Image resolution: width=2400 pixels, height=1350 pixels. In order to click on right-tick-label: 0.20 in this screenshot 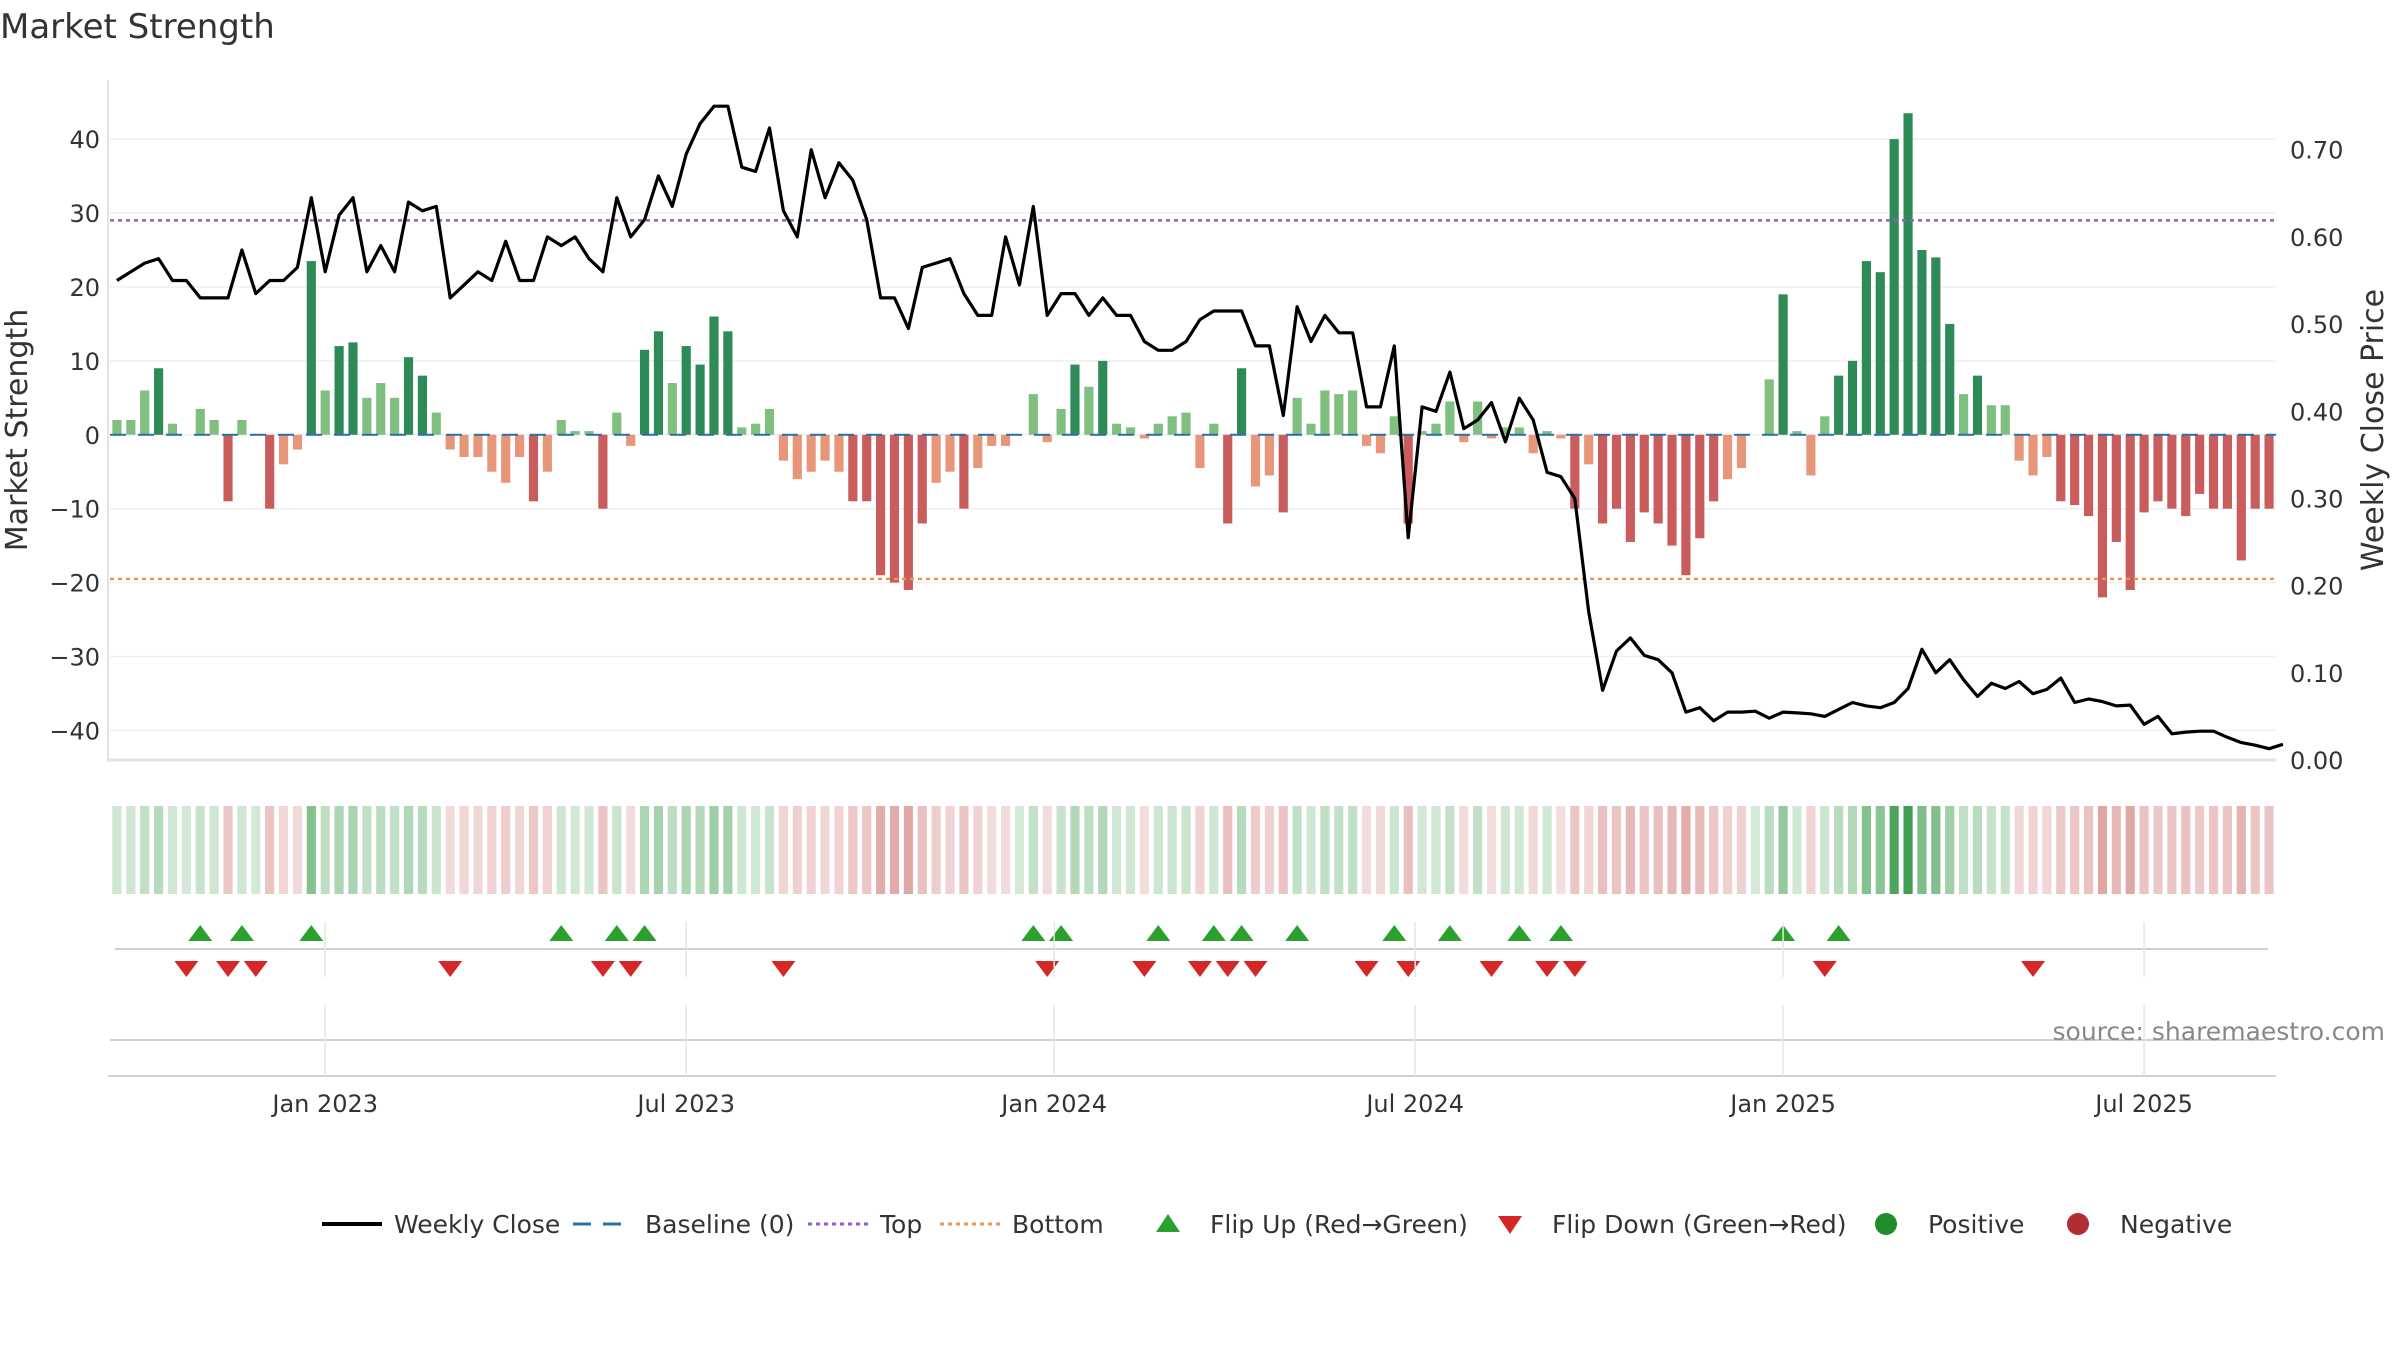, I will do `click(2316, 587)`.